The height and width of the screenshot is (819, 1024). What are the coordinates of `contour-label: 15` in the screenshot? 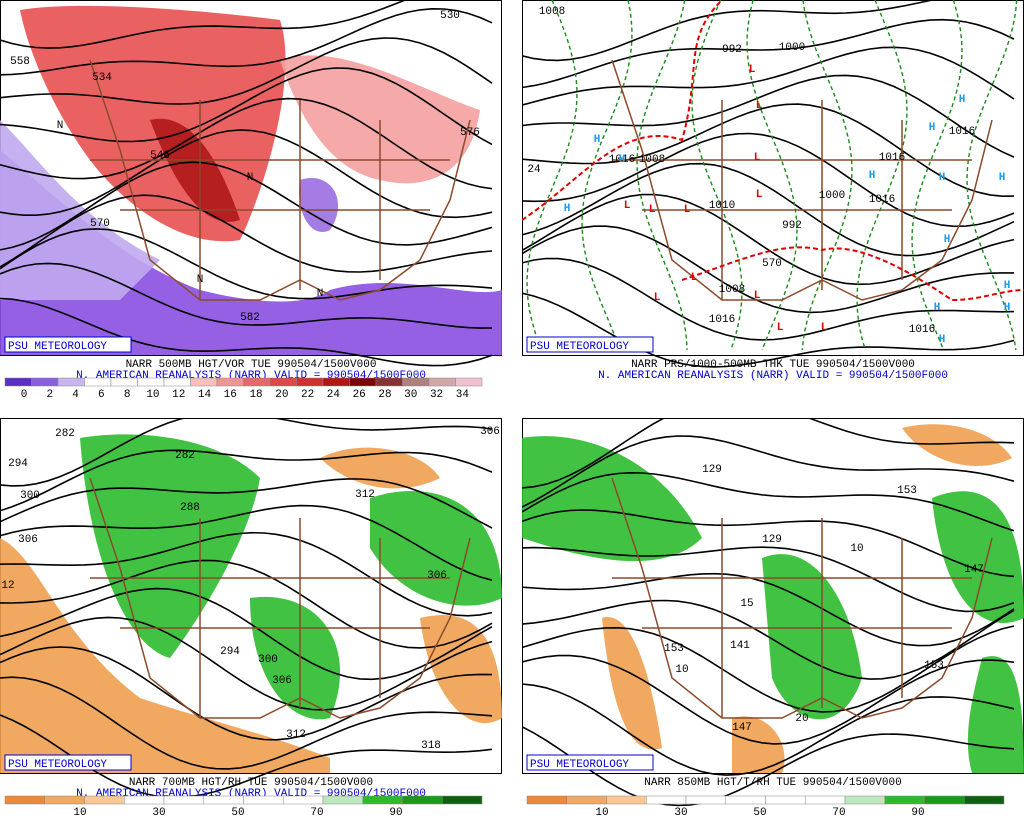 It's located at (746, 604).